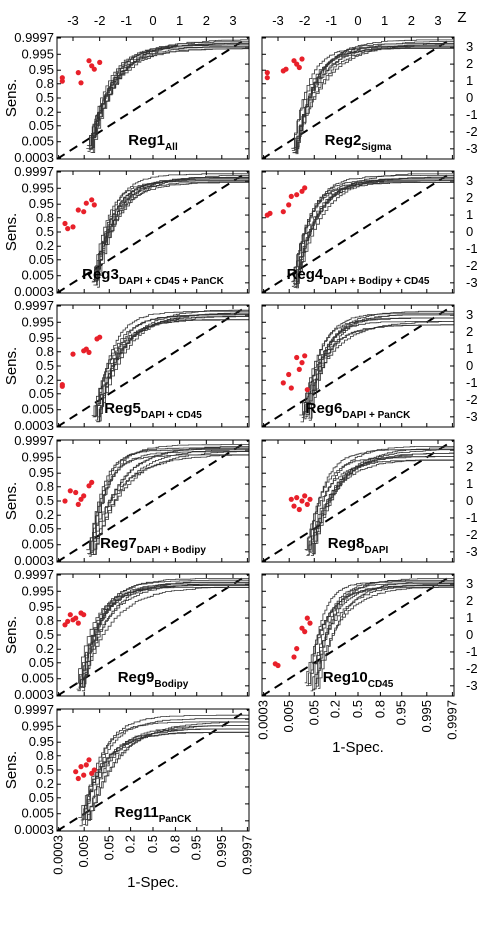 This screenshot has height=928, width=488. Describe the element at coordinates (472, 131) in the screenshot. I see `z-tick-label: -2` at that location.